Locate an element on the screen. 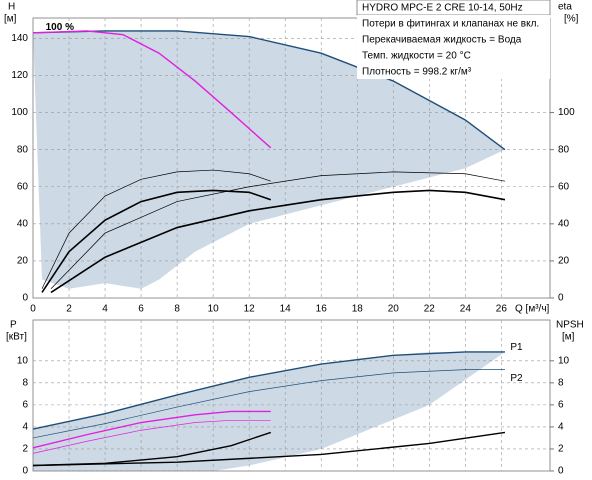  y-tick-label: 6 is located at coordinates (25, 405).